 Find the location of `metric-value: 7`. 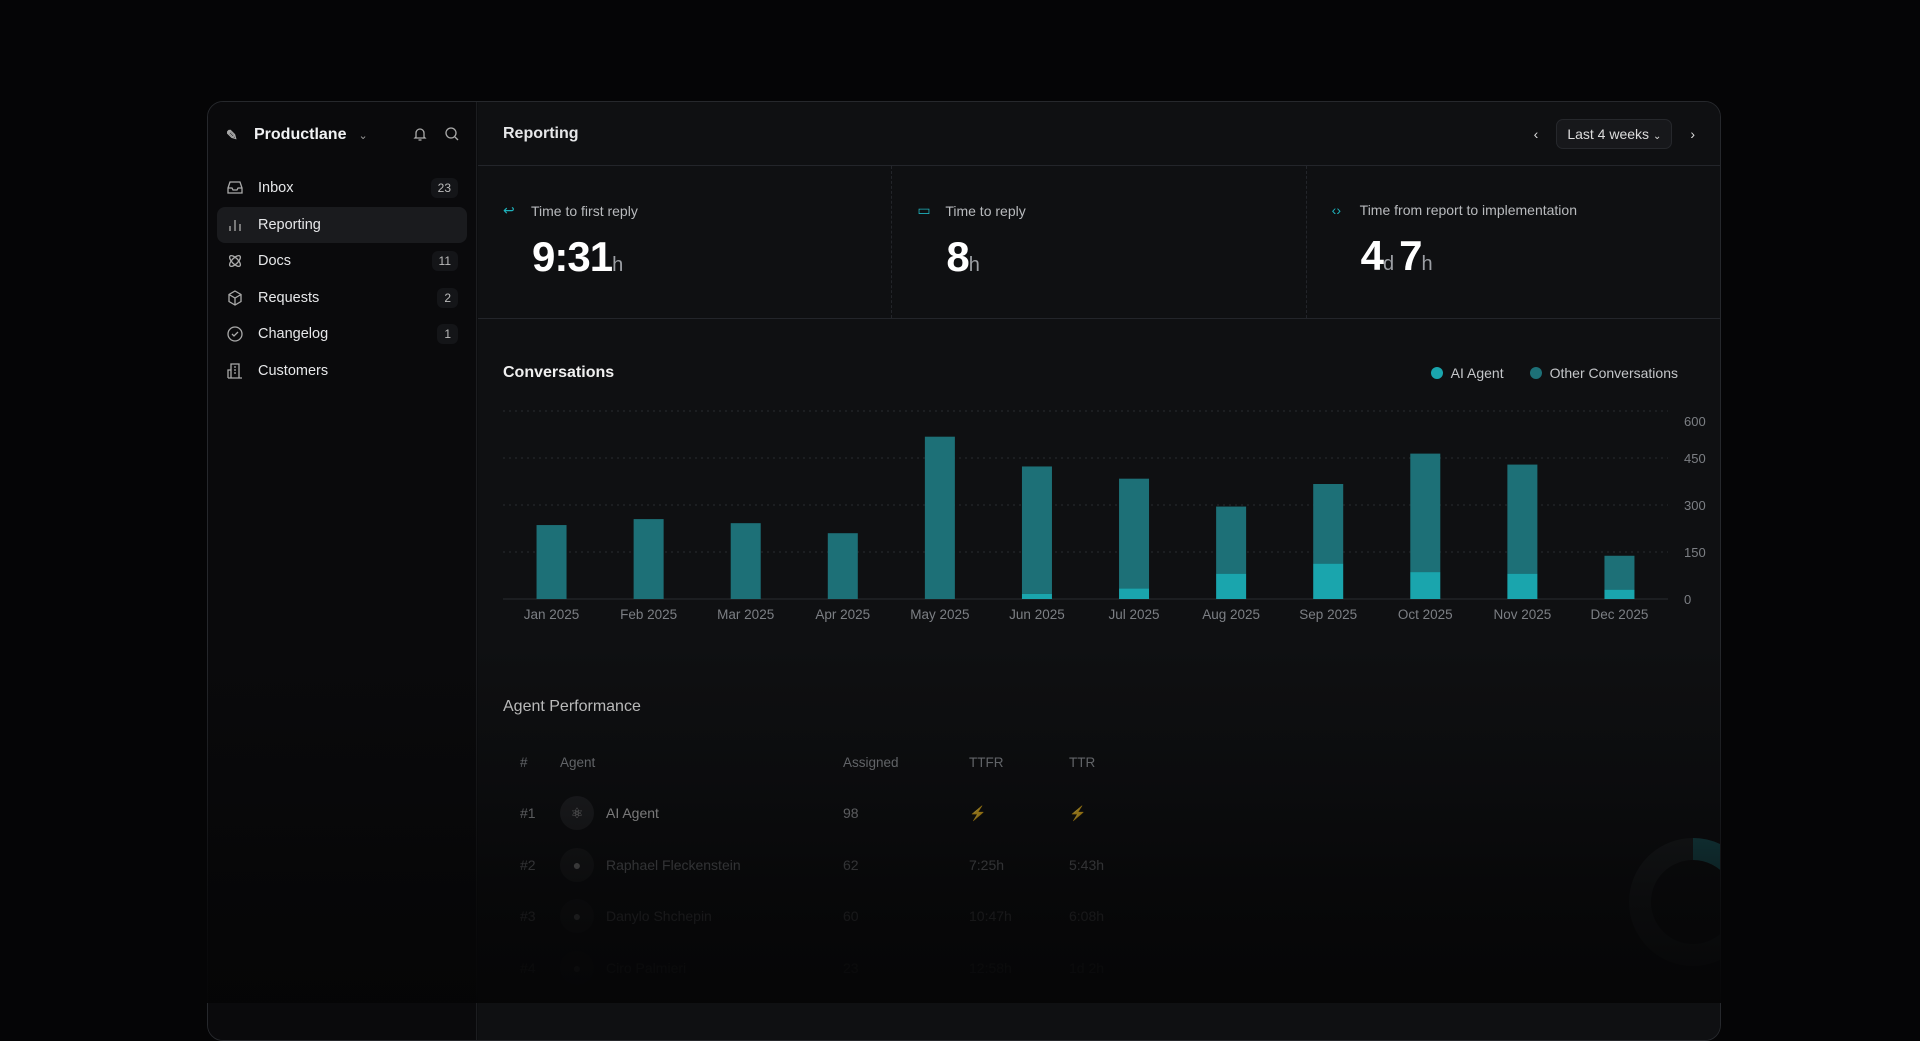

metric-value: 7 is located at coordinates (1410, 255).